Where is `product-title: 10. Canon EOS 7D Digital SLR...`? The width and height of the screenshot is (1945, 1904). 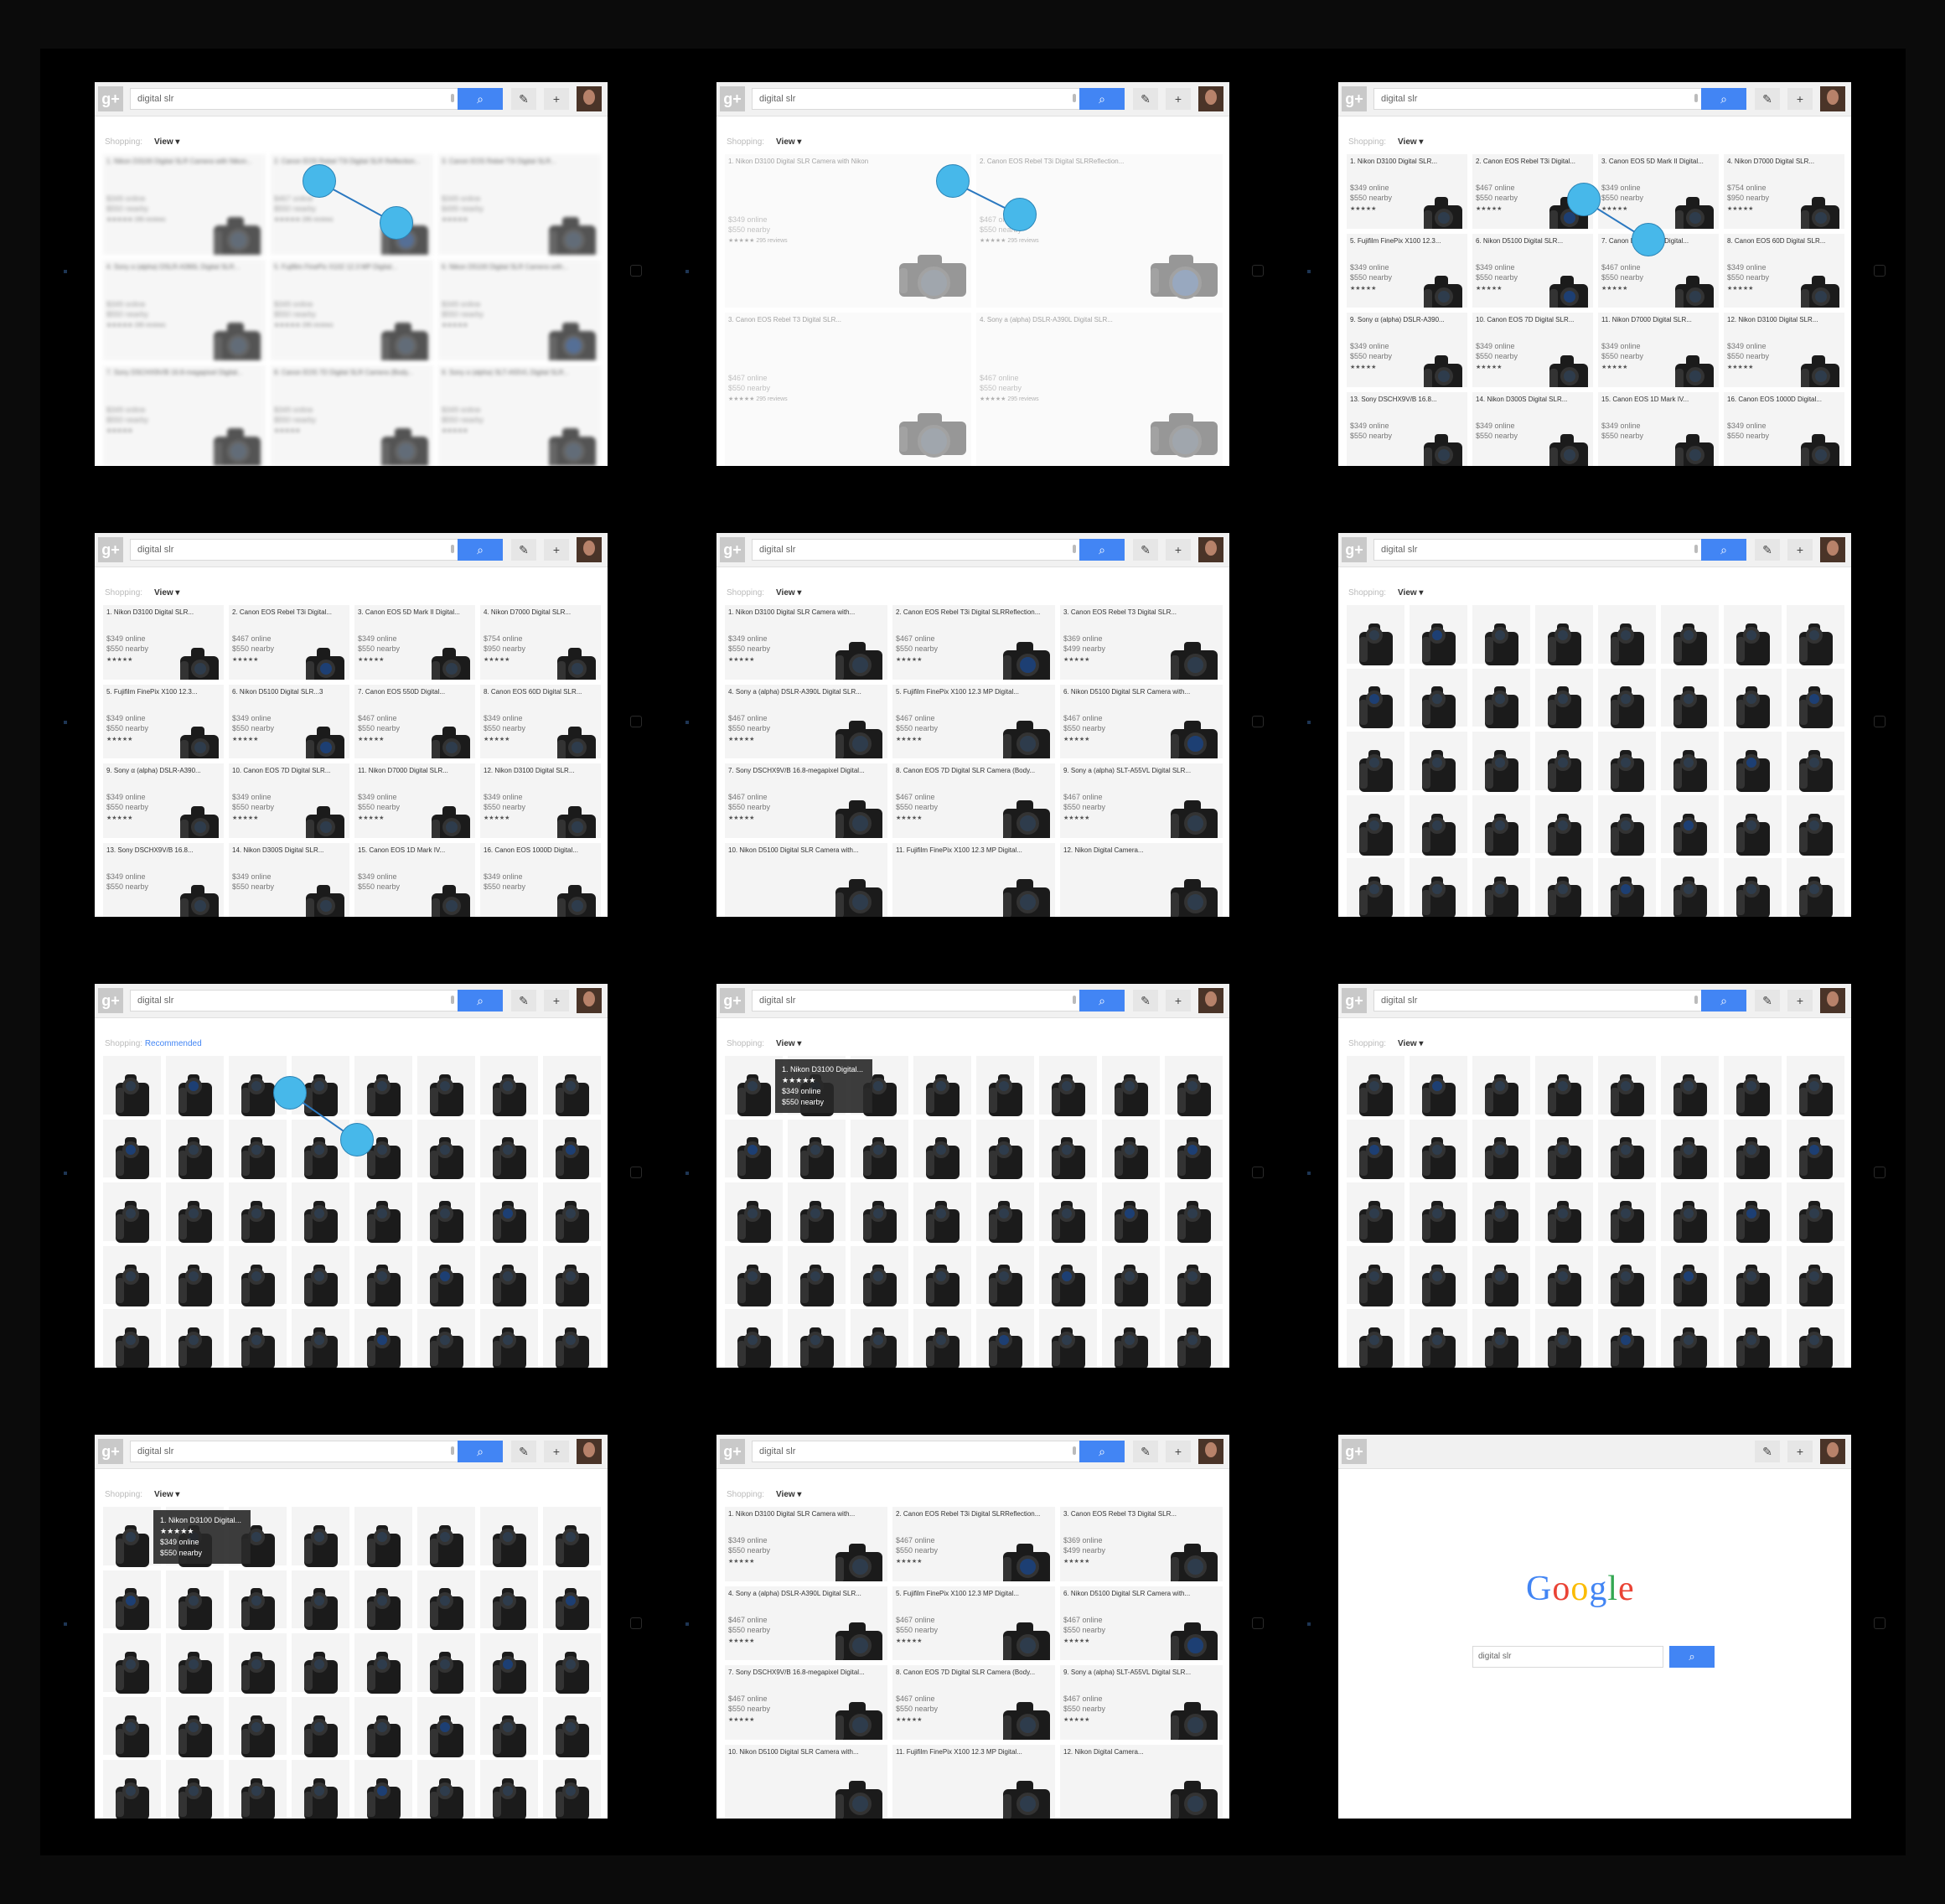
product-title: 10. Canon EOS 7D Digital SLR... is located at coordinates (1525, 319).